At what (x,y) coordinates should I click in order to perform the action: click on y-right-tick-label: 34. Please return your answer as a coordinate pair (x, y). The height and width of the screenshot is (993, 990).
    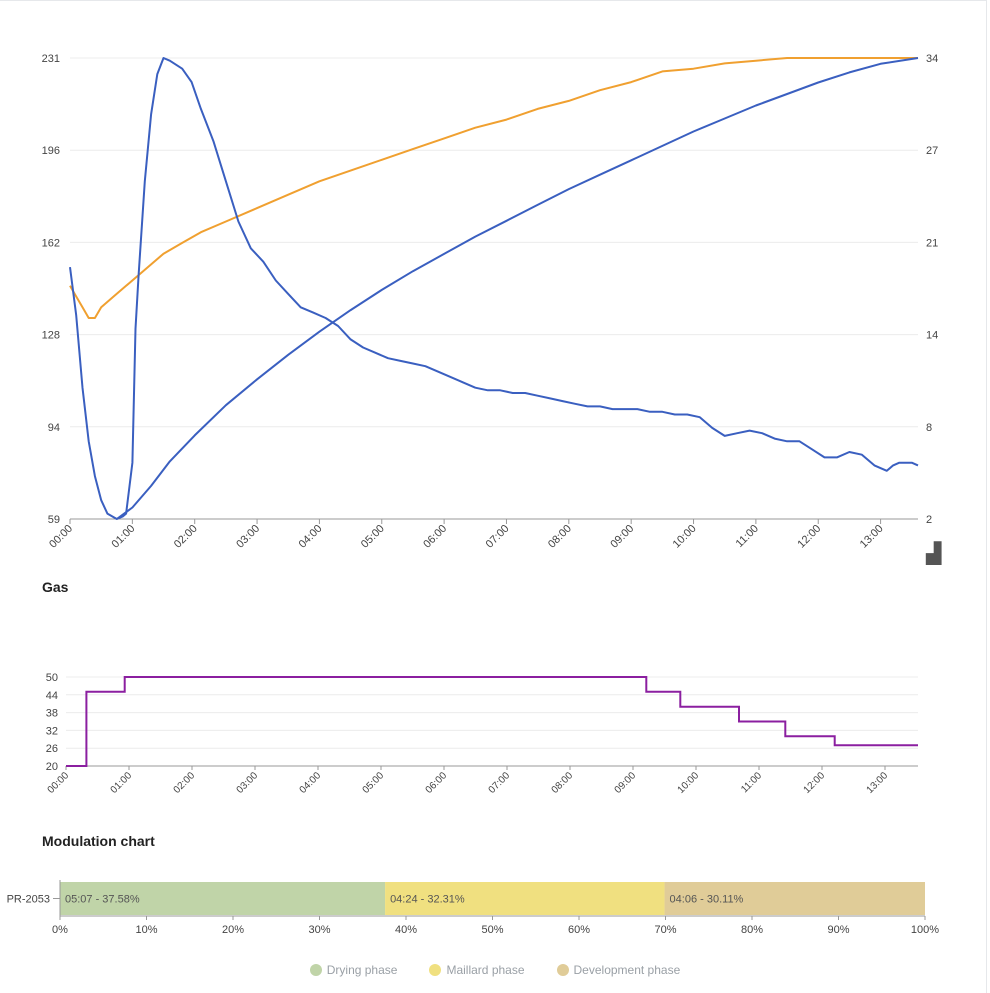
    Looking at the image, I should click on (932, 59).